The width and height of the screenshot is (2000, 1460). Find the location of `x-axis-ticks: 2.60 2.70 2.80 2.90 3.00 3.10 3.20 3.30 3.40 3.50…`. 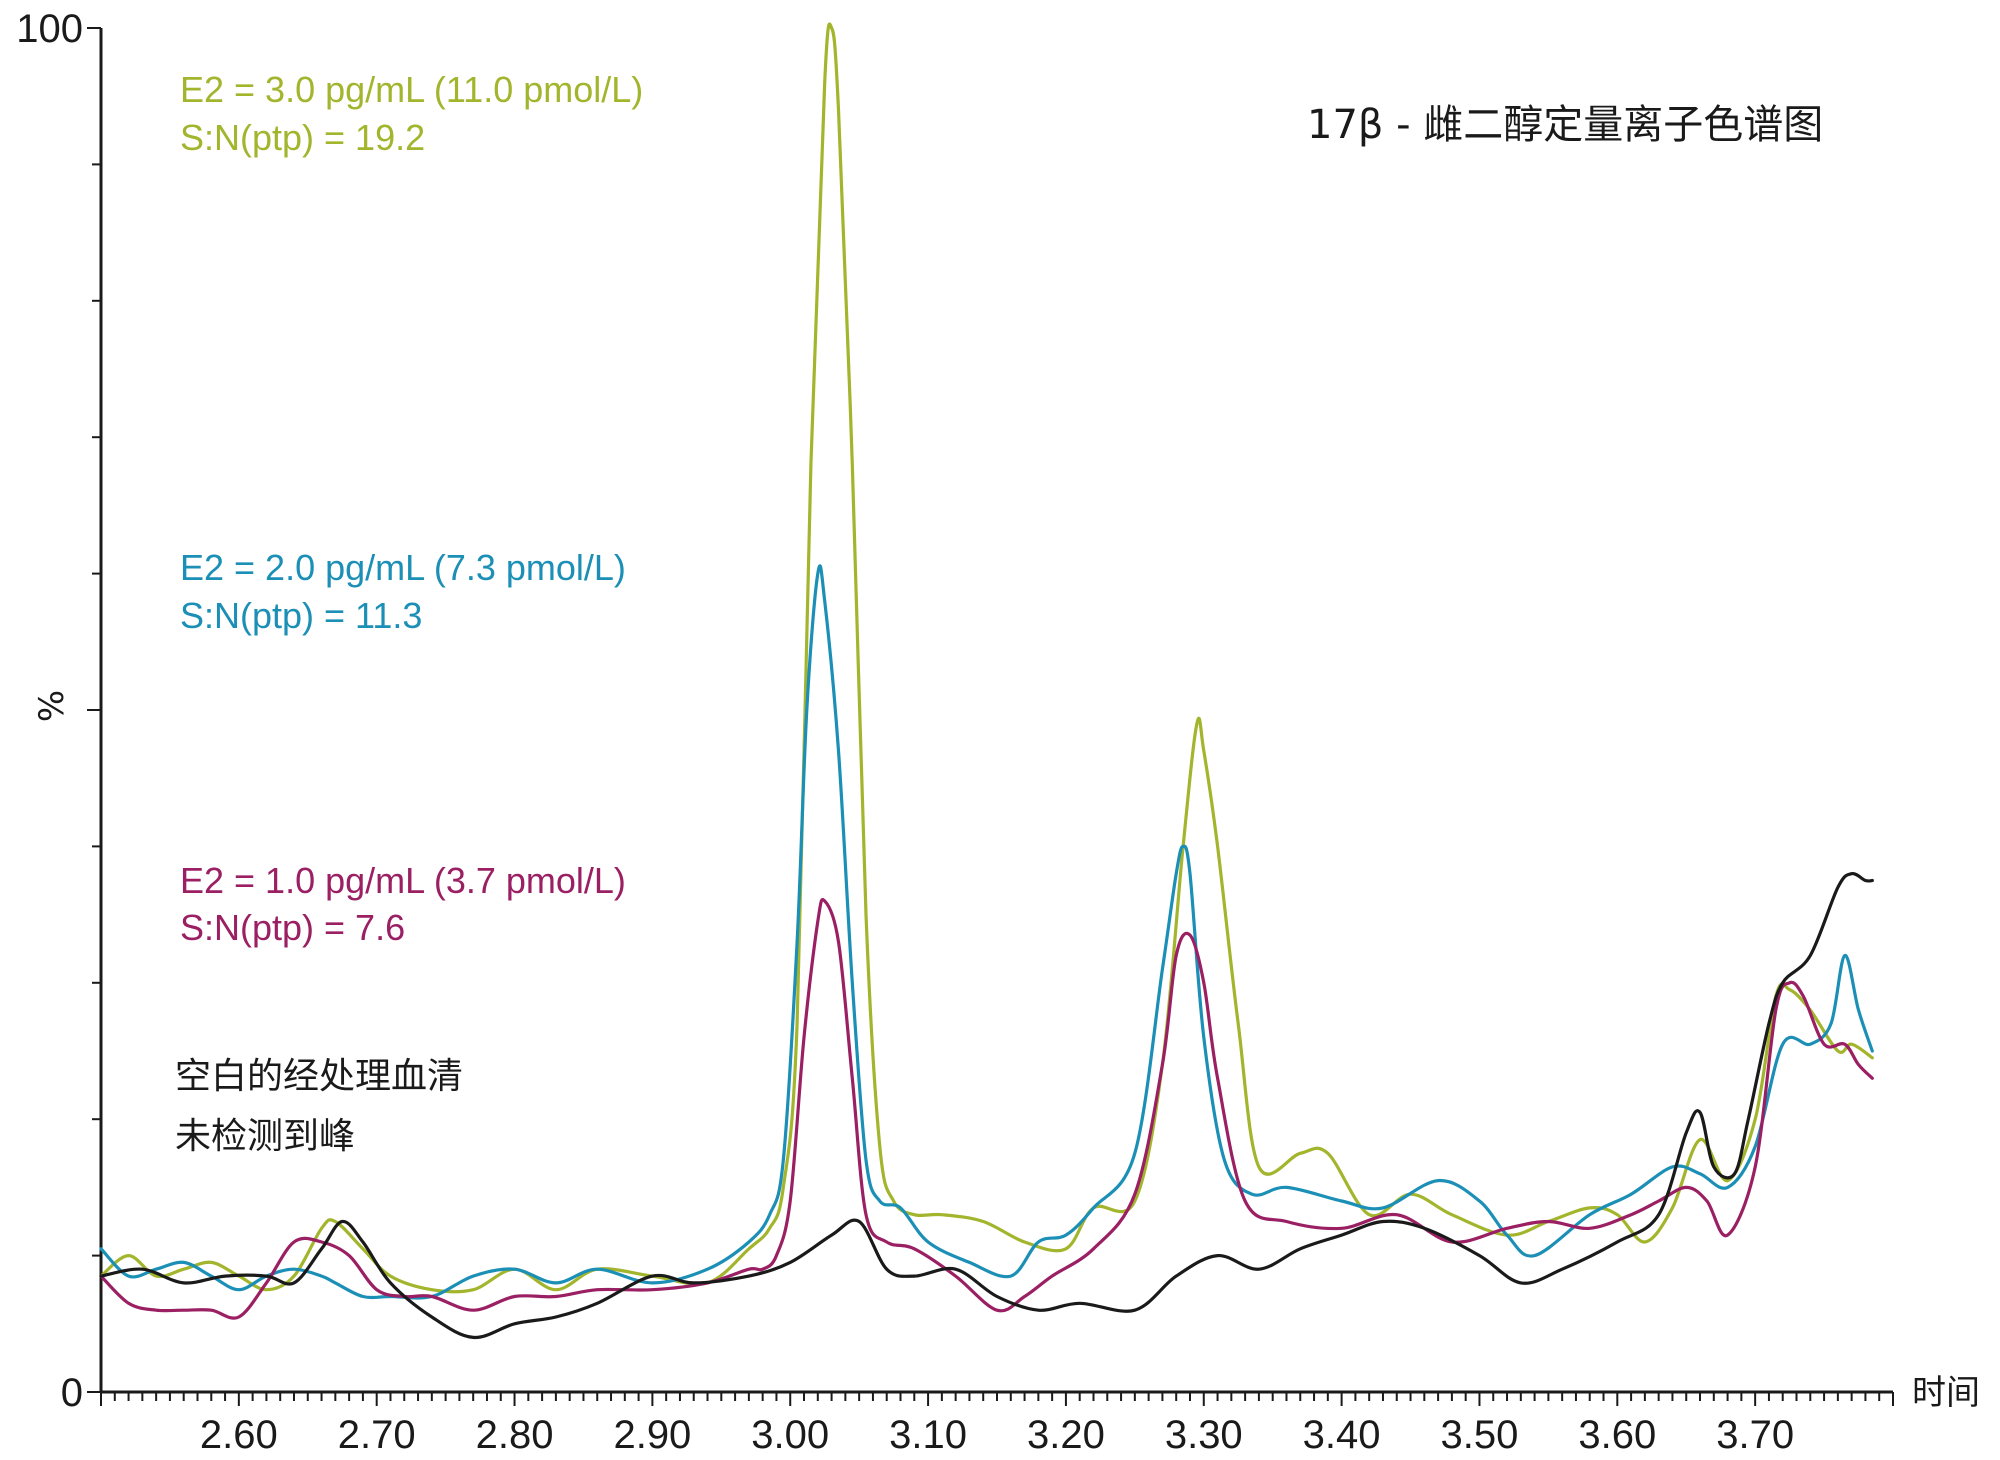

x-axis-ticks: 2.60 2.70 2.80 2.90 3.00 3.10 3.20 3.30 3.40 3.50… is located at coordinates (997, 1424).